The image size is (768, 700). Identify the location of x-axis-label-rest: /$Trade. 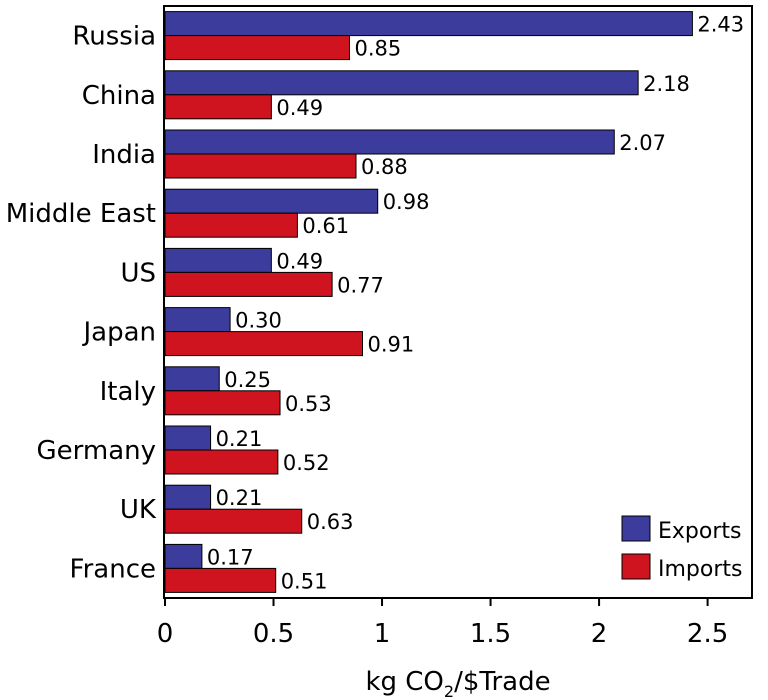
(502, 682).